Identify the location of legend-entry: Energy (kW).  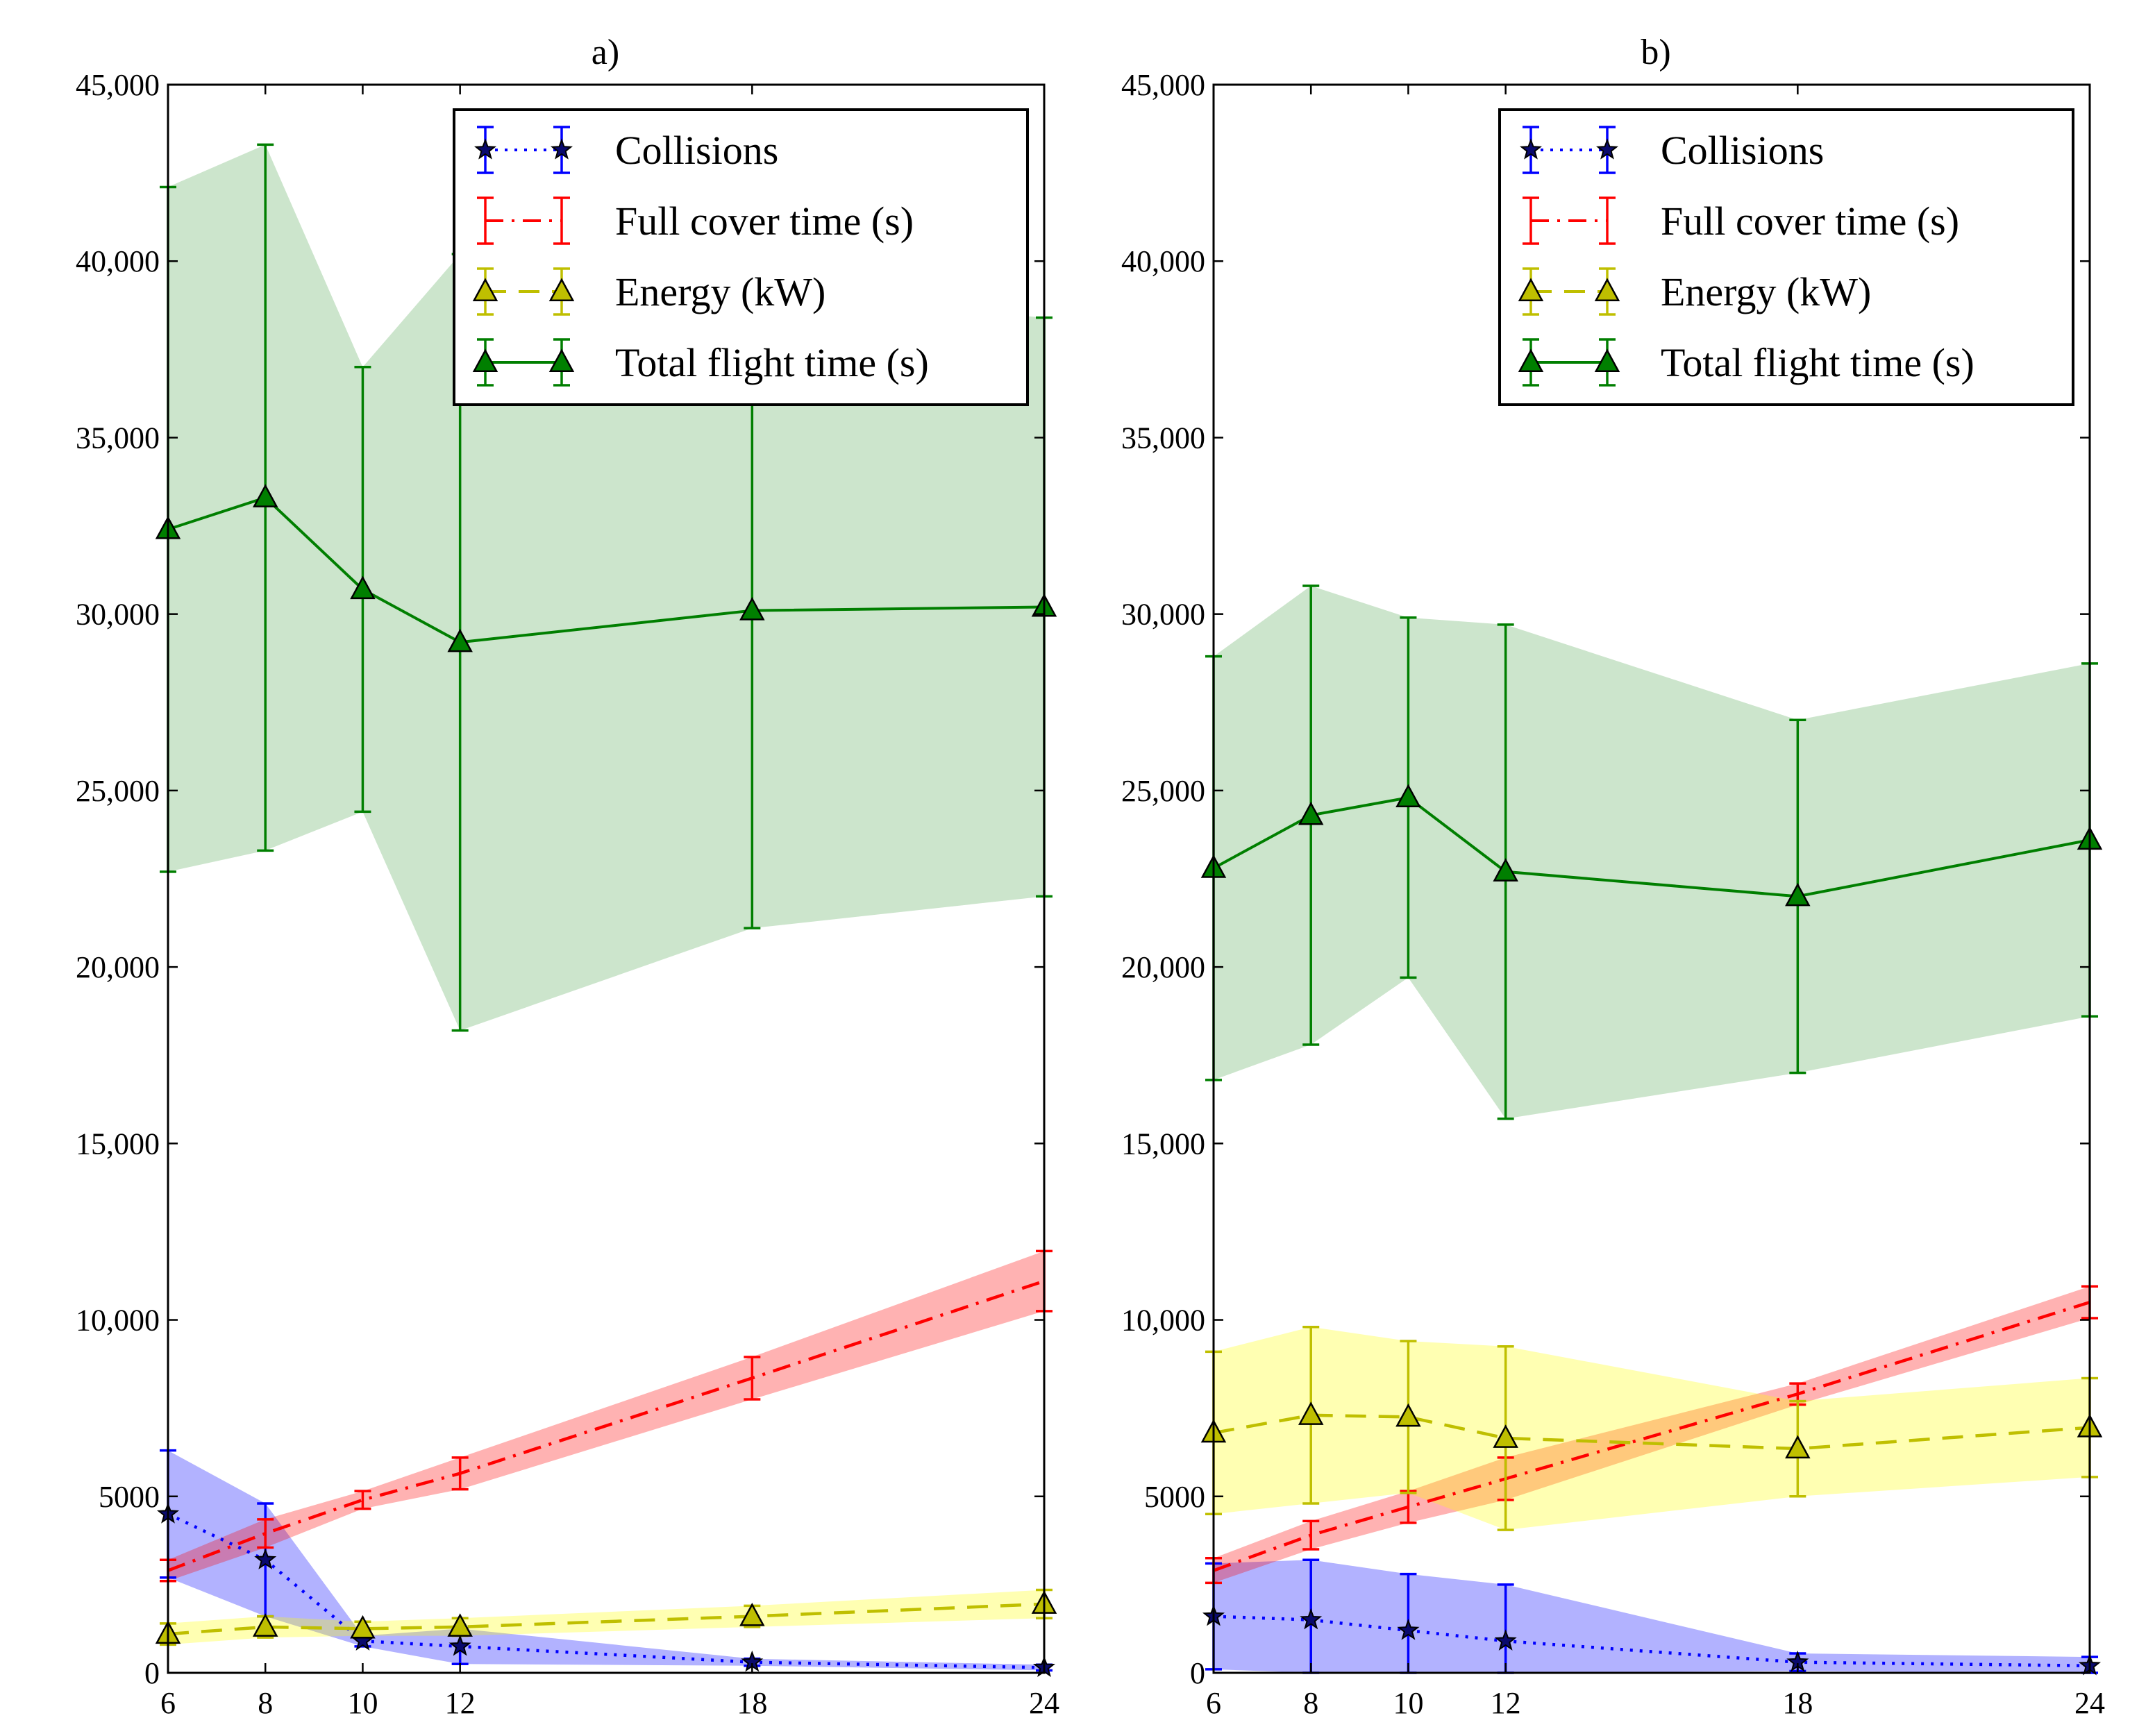
(648, 291).